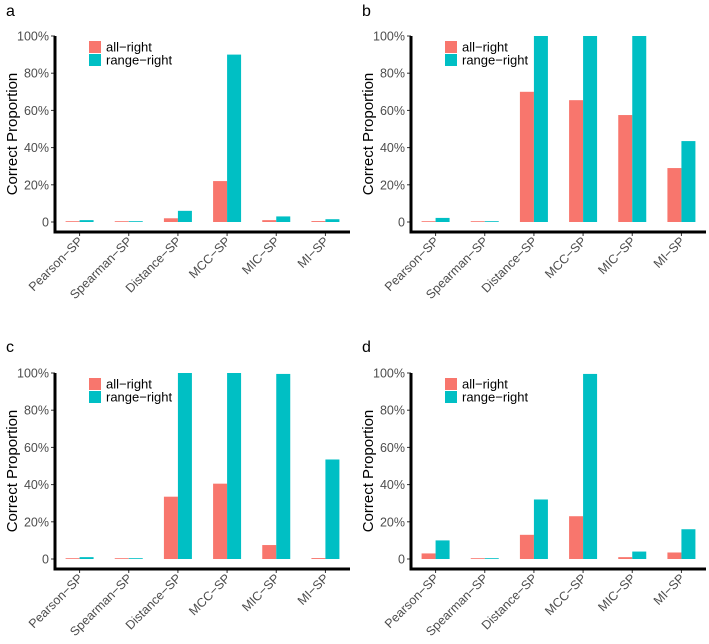  What do you see at coordinates (366, 347) in the screenshot?
I see `panel-letter: d` at bounding box center [366, 347].